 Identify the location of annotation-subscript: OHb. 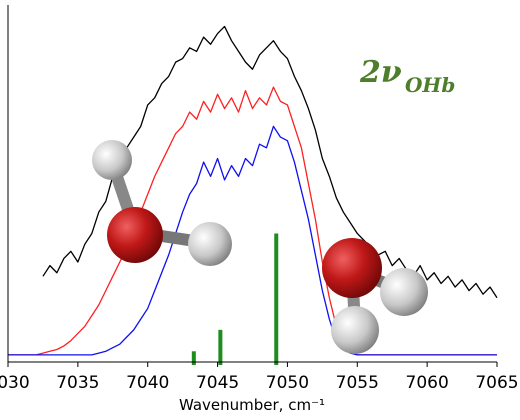
(430, 85).